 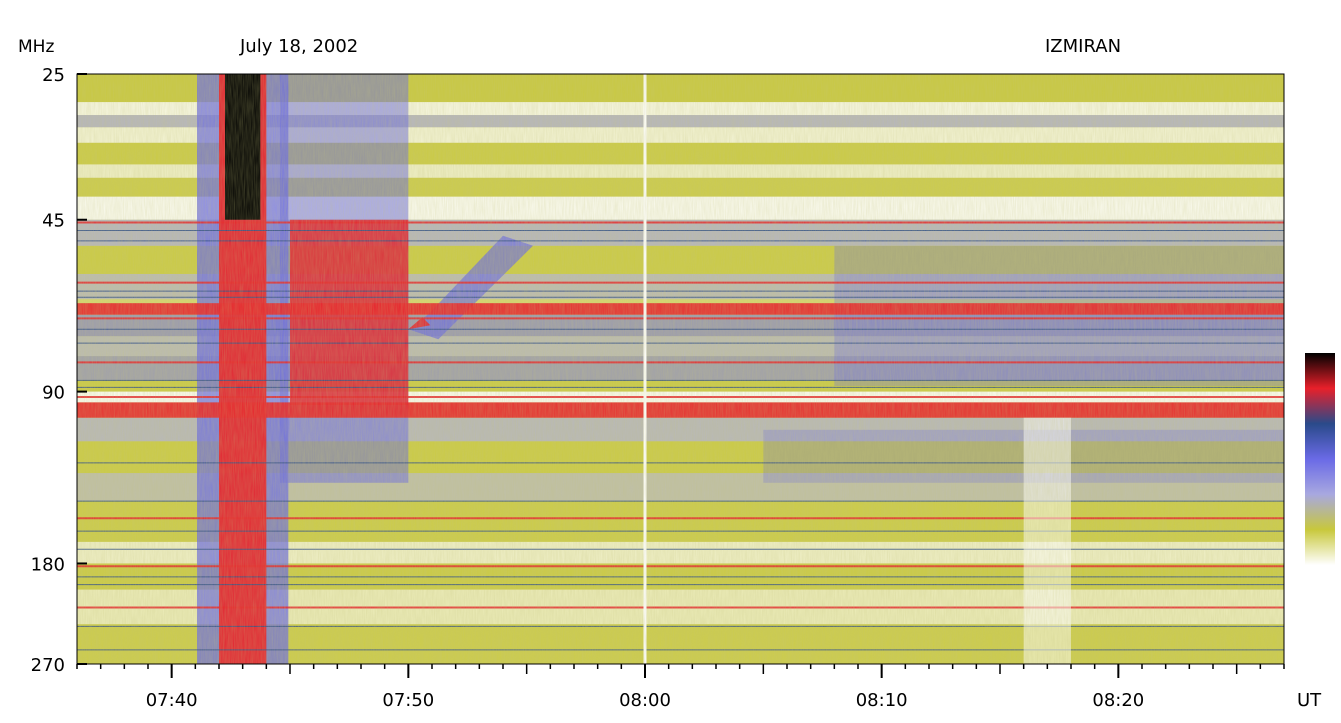 I want to click on y-axis: 25 45 90 180 270, so click(x=59, y=370).